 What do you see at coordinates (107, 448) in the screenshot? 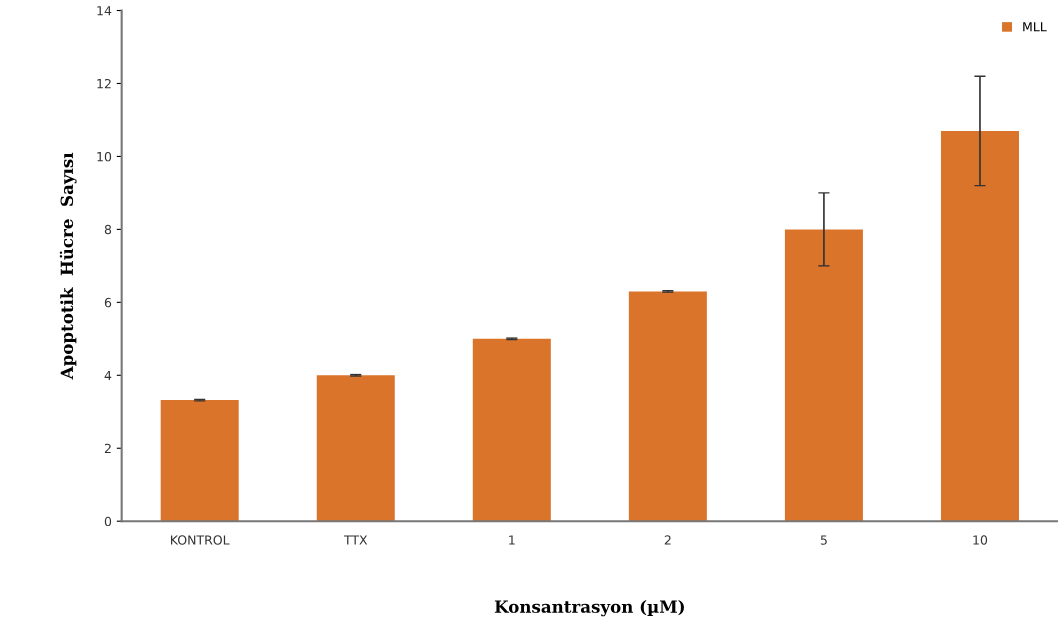
I see `y-tick-label: 2` at bounding box center [107, 448].